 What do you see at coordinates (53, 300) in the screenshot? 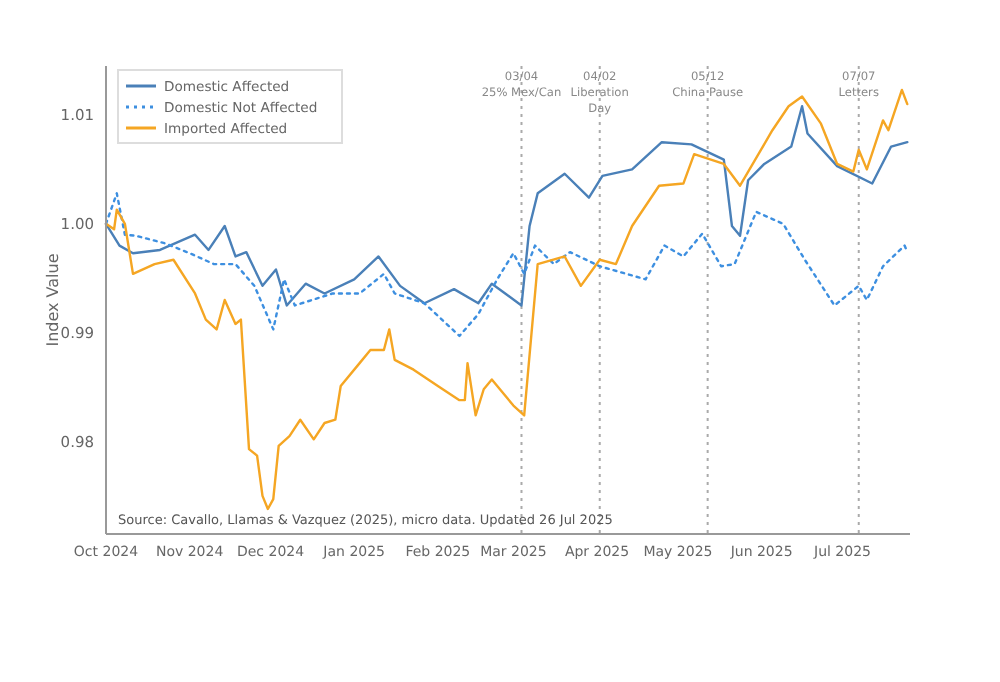
I see `y-axis-title: Index Value` at bounding box center [53, 300].